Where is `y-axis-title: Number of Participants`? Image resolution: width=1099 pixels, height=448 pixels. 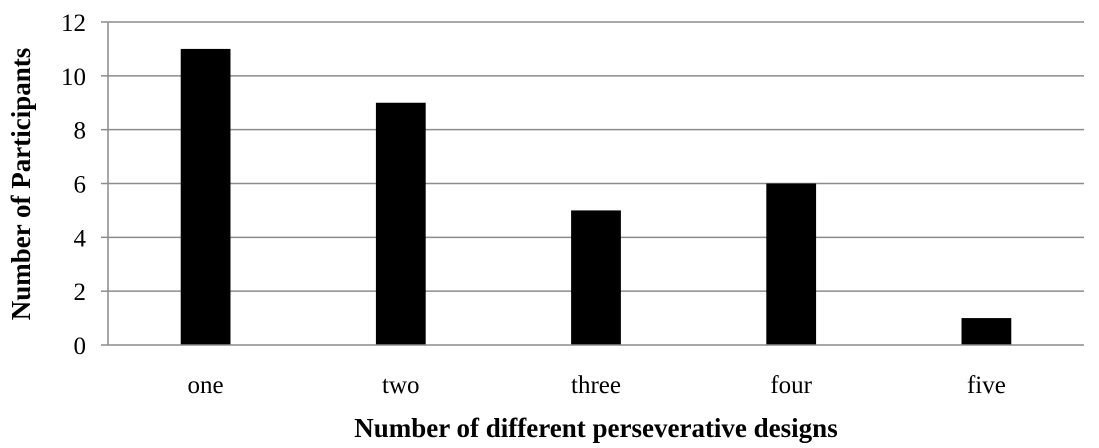
y-axis-title: Number of Participants is located at coordinates (21, 184).